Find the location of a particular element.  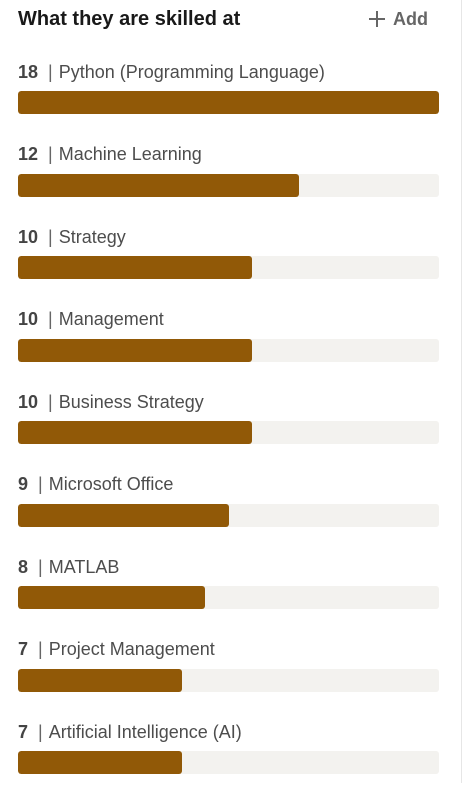

skill-label-row: 18 | Python (Programming Language) is located at coordinates (171, 72).